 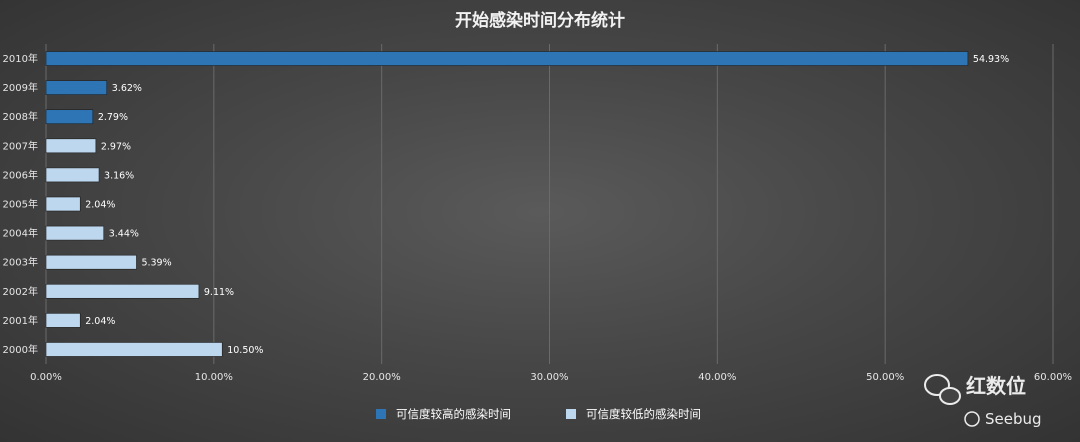 I want to click on y-tick-label: 2009年, so click(x=20, y=87).